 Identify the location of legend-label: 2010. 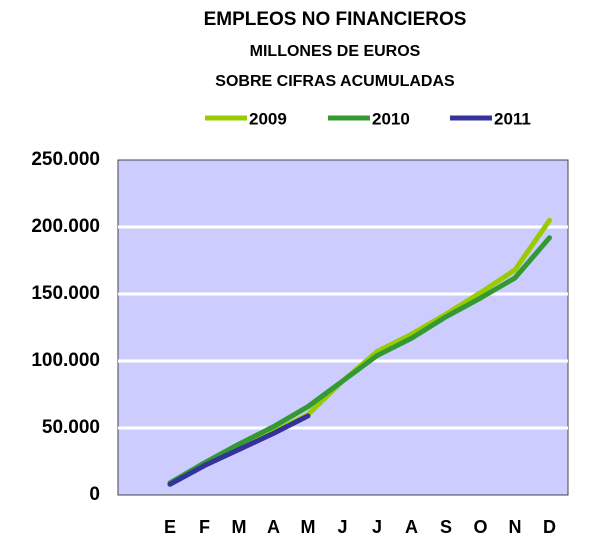
(391, 118).